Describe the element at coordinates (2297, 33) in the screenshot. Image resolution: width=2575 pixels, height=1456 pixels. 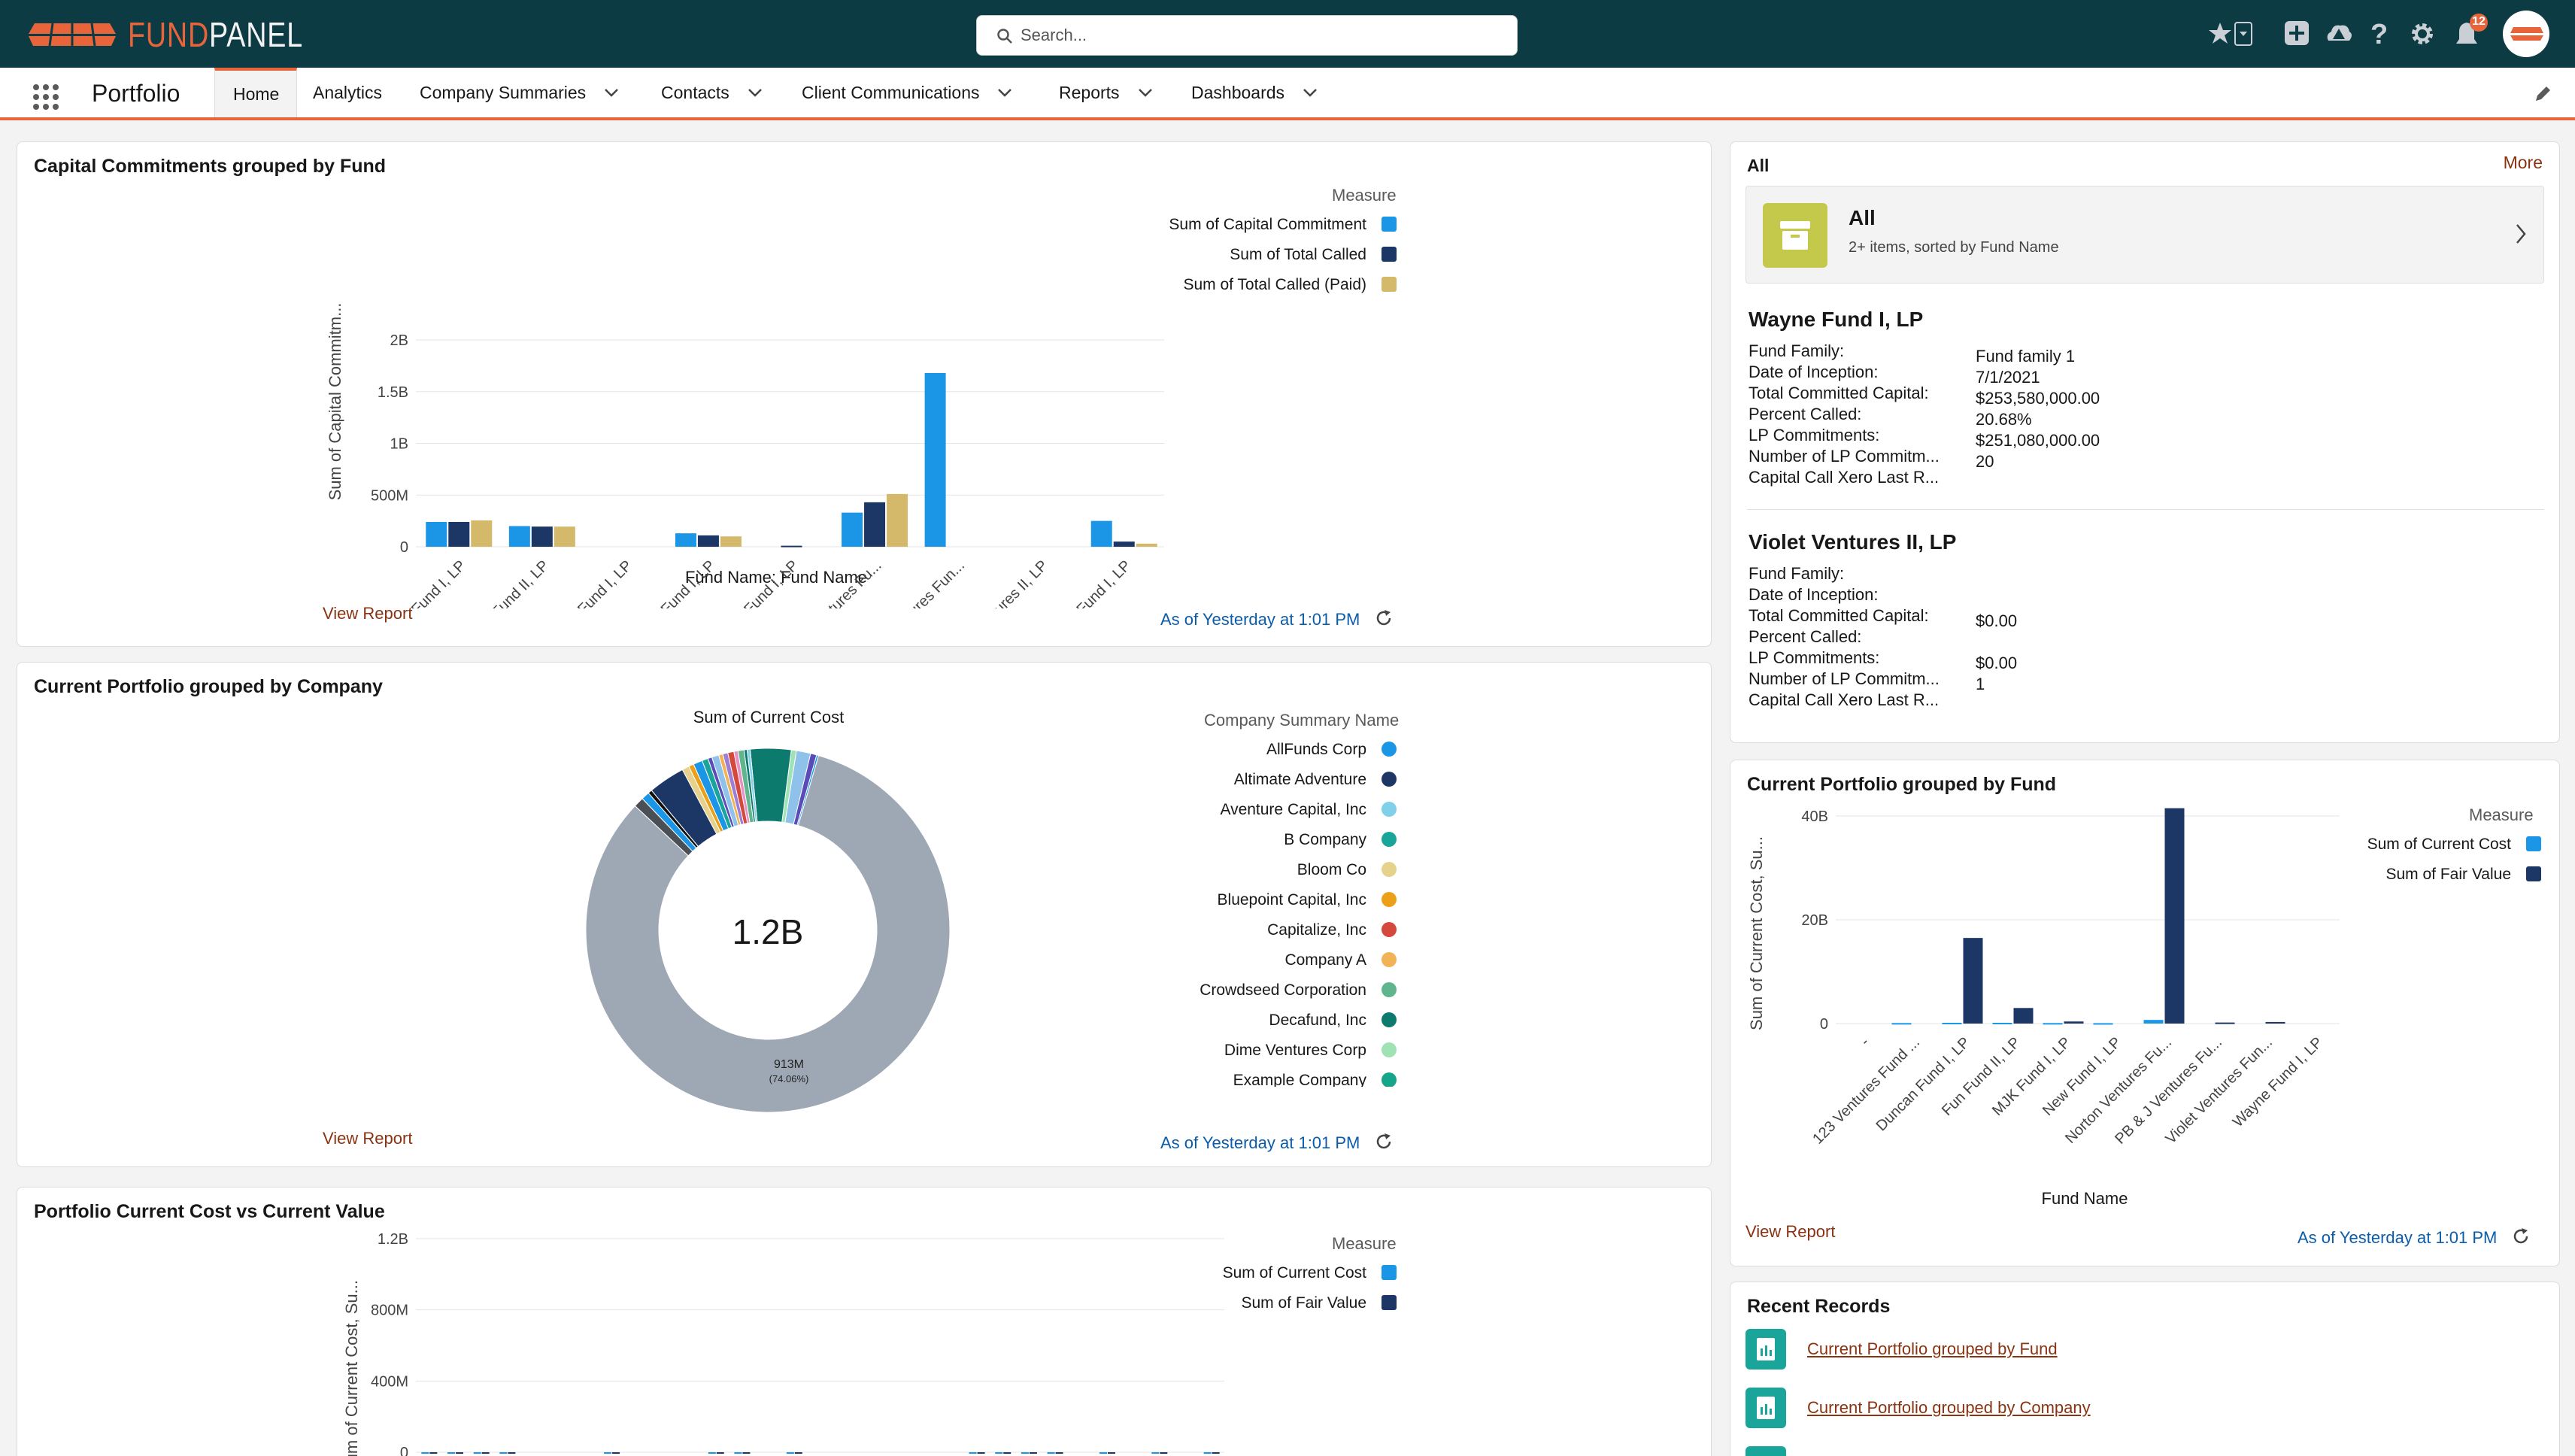
I see `global-actions-plus-icon` at that location.